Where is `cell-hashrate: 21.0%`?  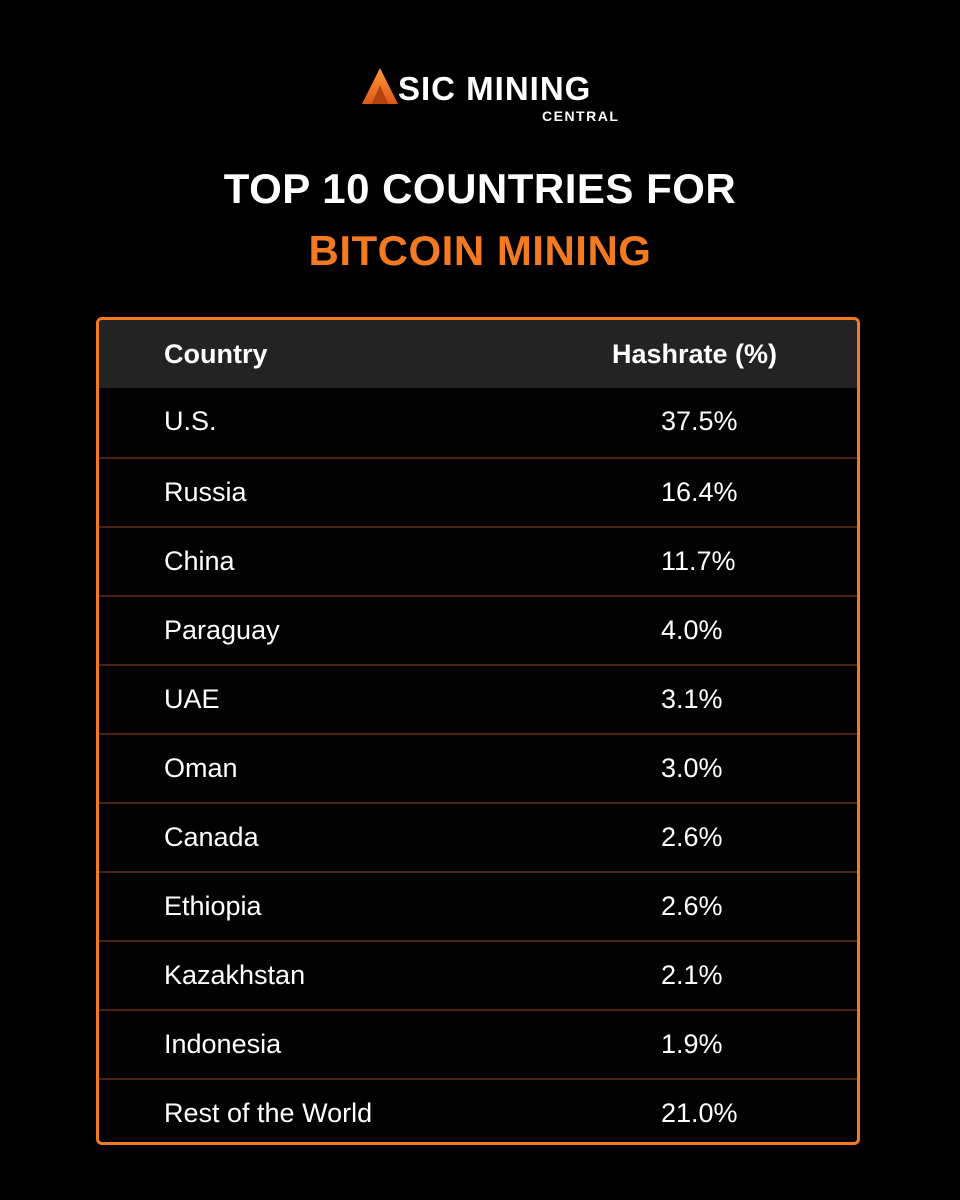
cell-hashrate: 21.0% is located at coordinates (699, 1113).